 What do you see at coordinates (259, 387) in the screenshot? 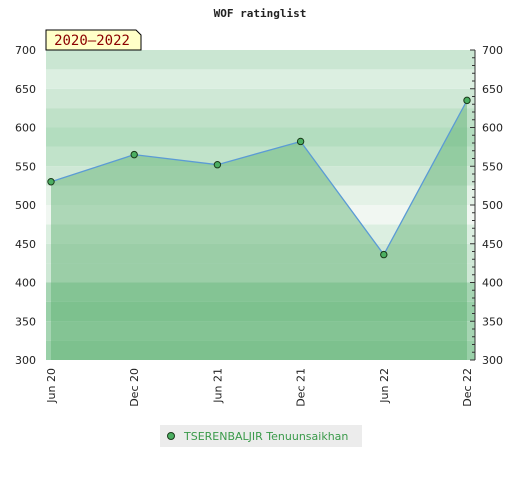
I see `x-axis: Jun 20 Dec 20 Jun 21 Dec 21 Jun 22 Dec 22` at bounding box center [259, 387].